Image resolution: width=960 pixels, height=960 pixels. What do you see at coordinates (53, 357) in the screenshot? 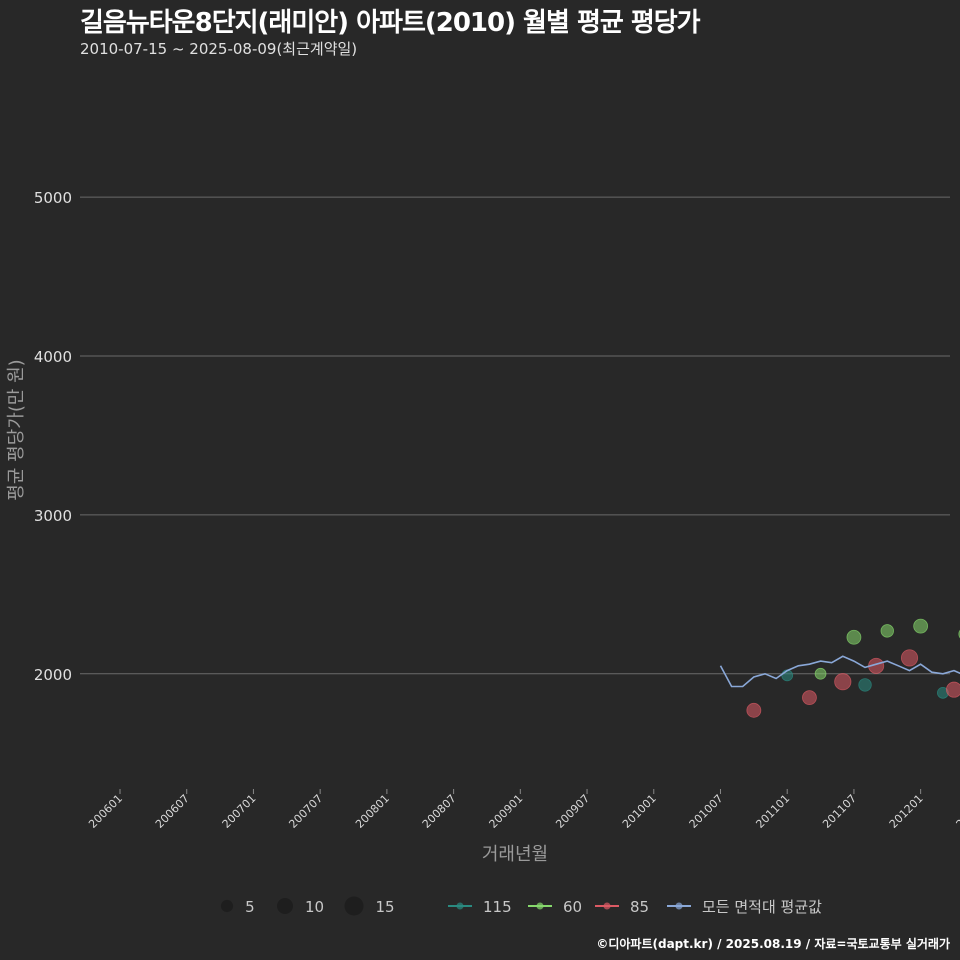
I see `y-tick-label: 4000` at bounding box center [53, 357].